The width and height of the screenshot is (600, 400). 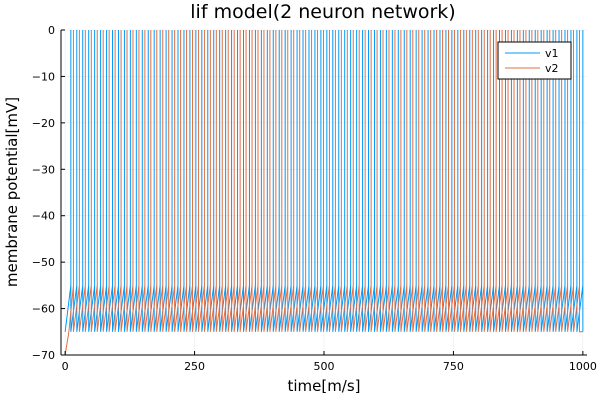 I want to click on x-axis-label: time[m/s], so click(x=323, y=386).